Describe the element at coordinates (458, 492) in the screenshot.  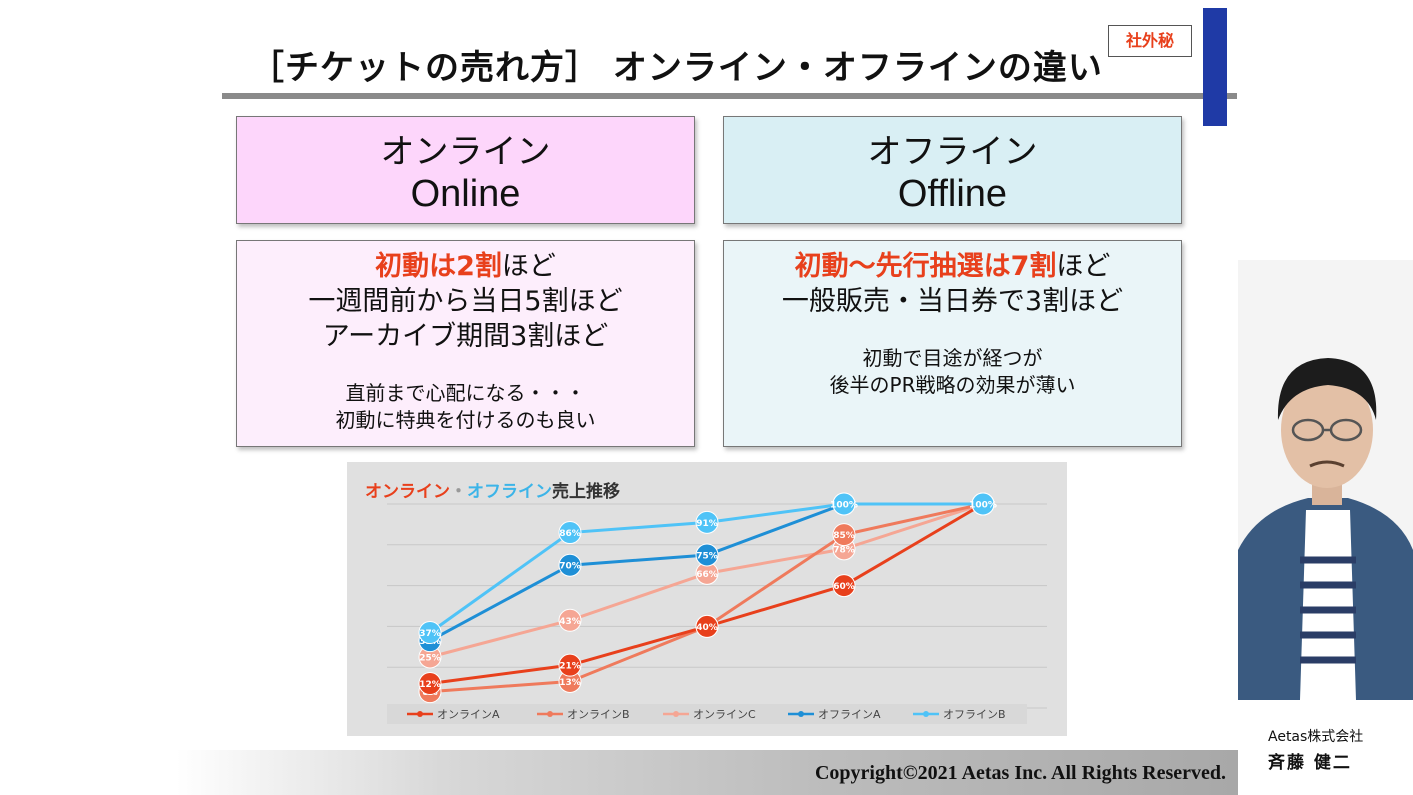
I see `chart-title-part: ・` at that location.